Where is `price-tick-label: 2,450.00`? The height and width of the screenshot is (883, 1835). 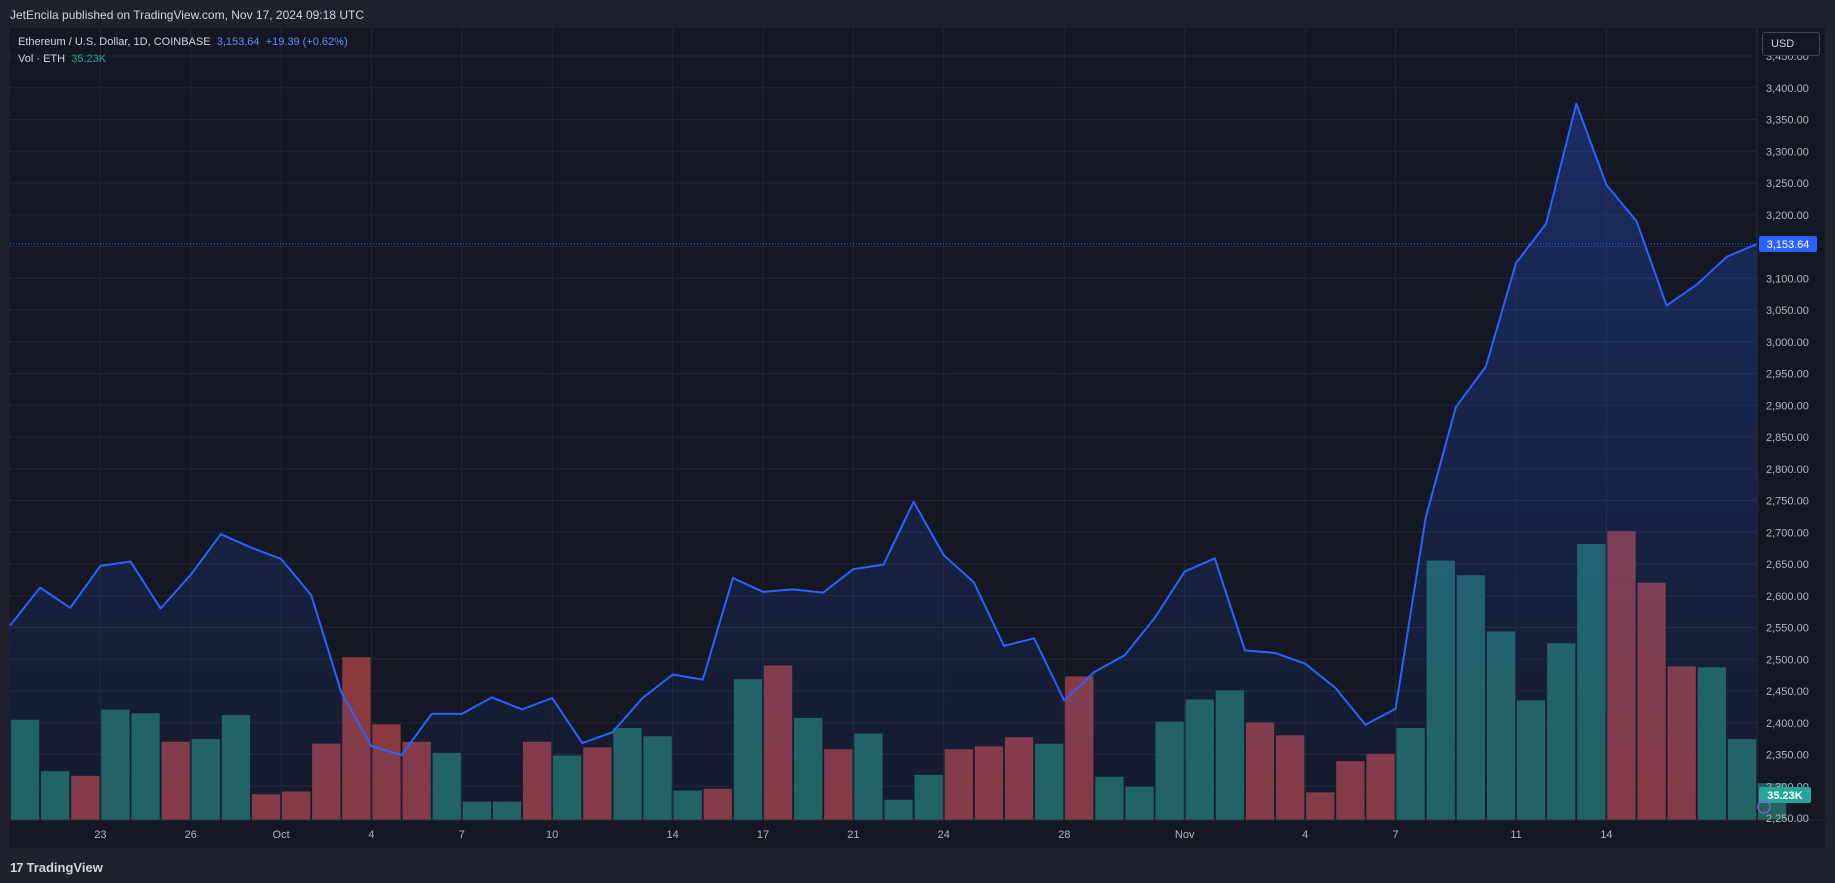 price-tick-label: 2,450.00 is located at coordinates (1787, 692).